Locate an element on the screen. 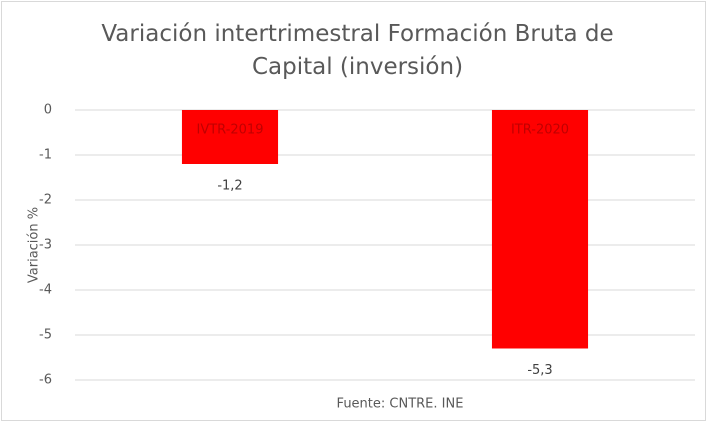 The width and height of the screenshot is (715, 424). y-tick-label: -6 is located at coordinates (45, 380).